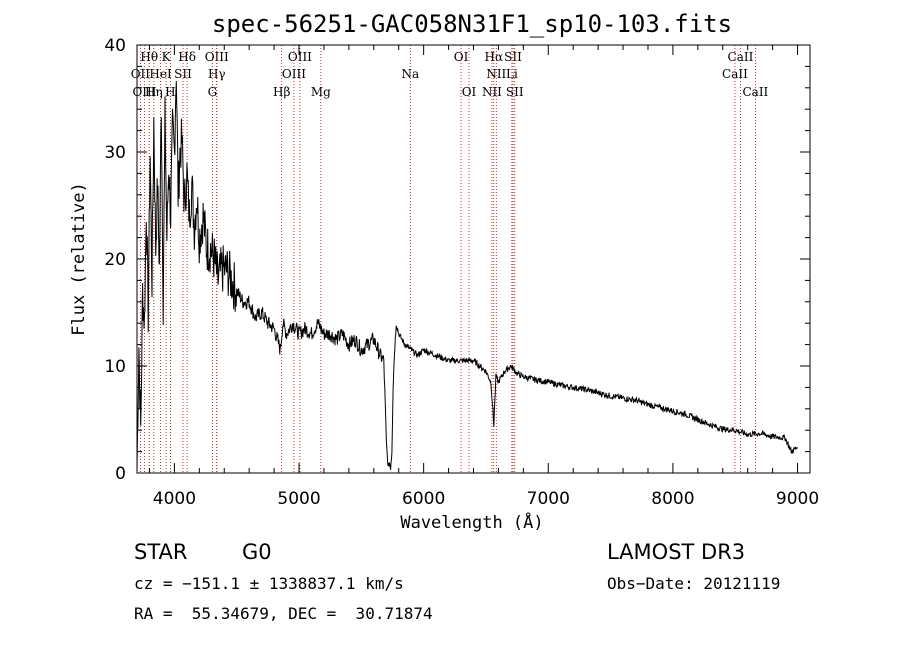  I want to click on x-tick-label: 9000, so click(797, 499).